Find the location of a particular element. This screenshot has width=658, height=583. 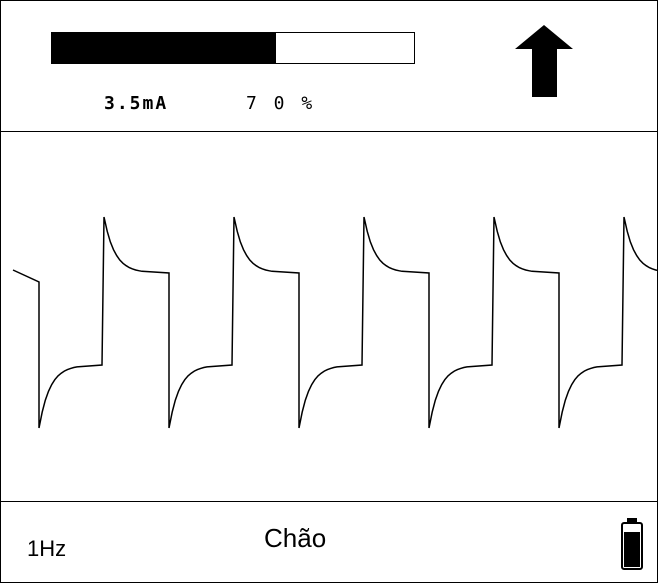

battery-icon is located at coordinates (632, 544).